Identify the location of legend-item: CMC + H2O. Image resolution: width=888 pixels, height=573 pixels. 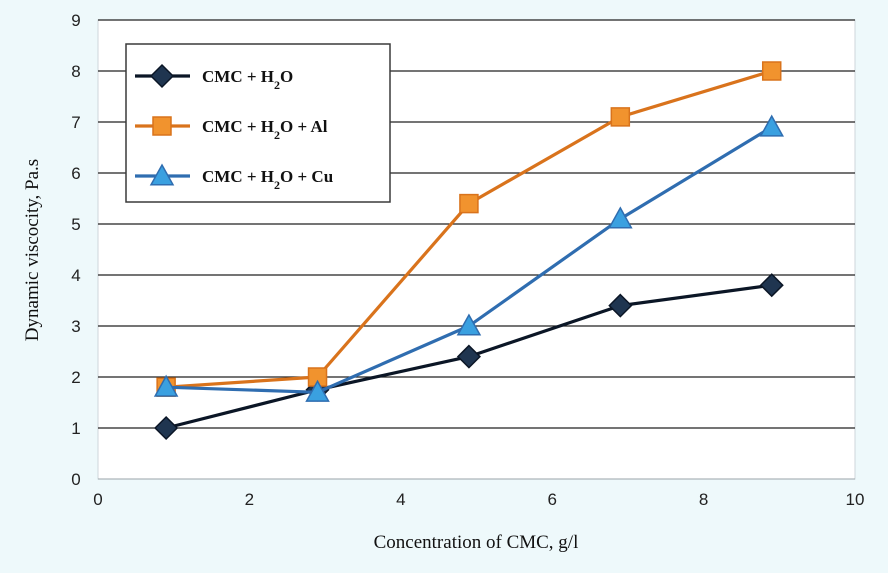
(214, 77).